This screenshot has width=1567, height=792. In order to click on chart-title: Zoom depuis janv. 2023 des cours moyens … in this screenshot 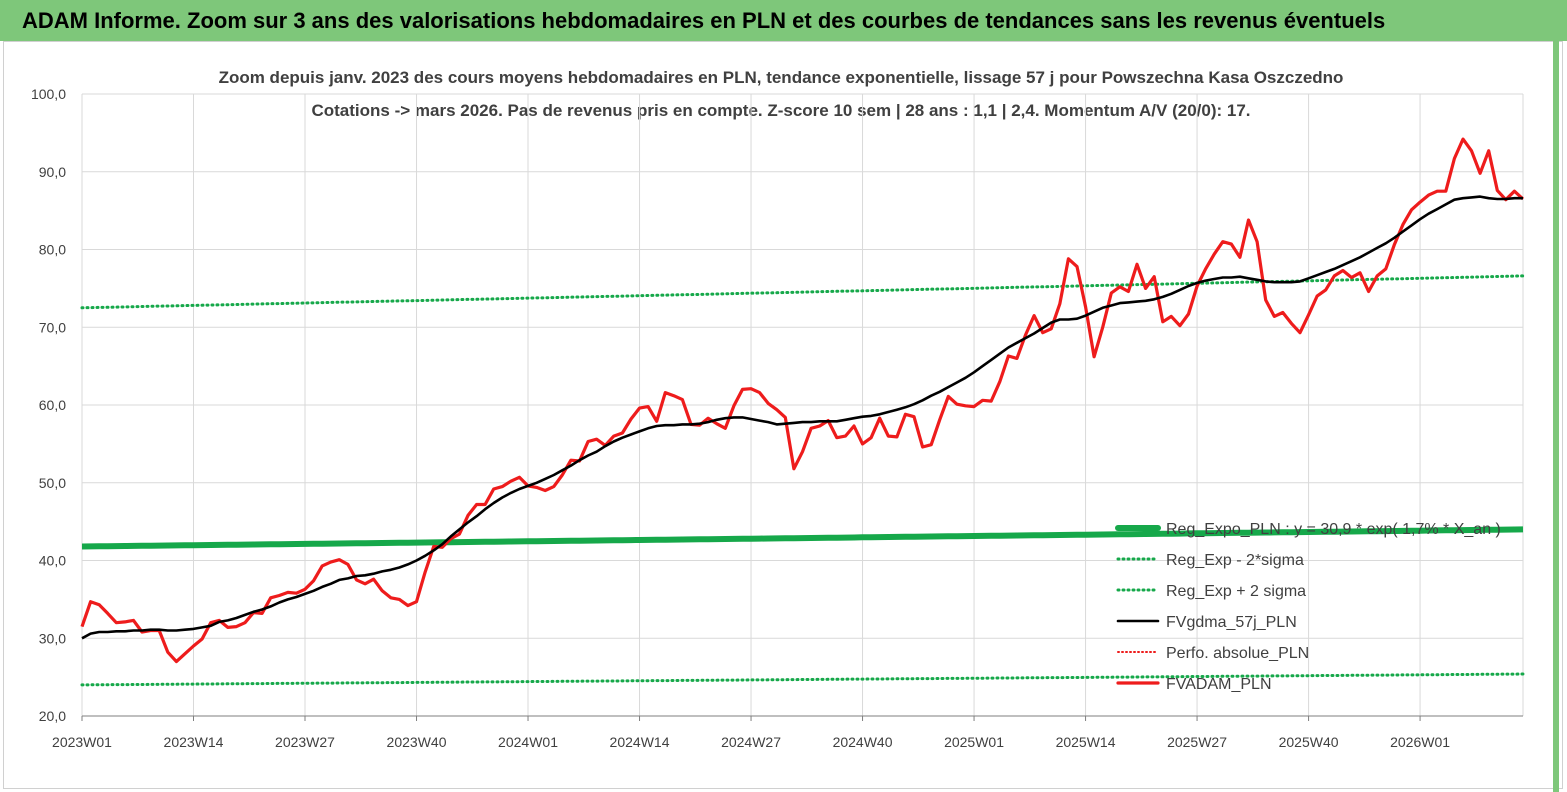, I will do `click(781, 77)`.